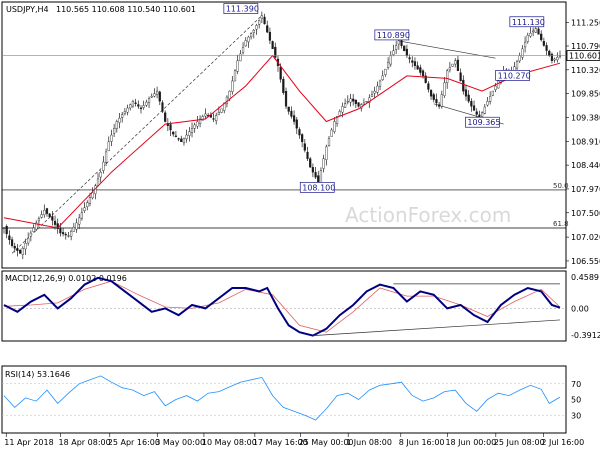 Image resolution: width=600 pixels, height=450 pixels. Describe the element at coordinates (576, 400) in the screenshot. I see `rsi-tick-label: 50` at that location.